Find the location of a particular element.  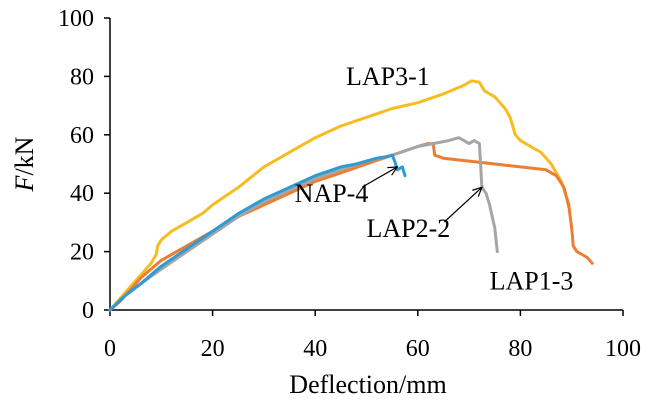

x-tick-label: 40 is located at coordinates (315, 349).